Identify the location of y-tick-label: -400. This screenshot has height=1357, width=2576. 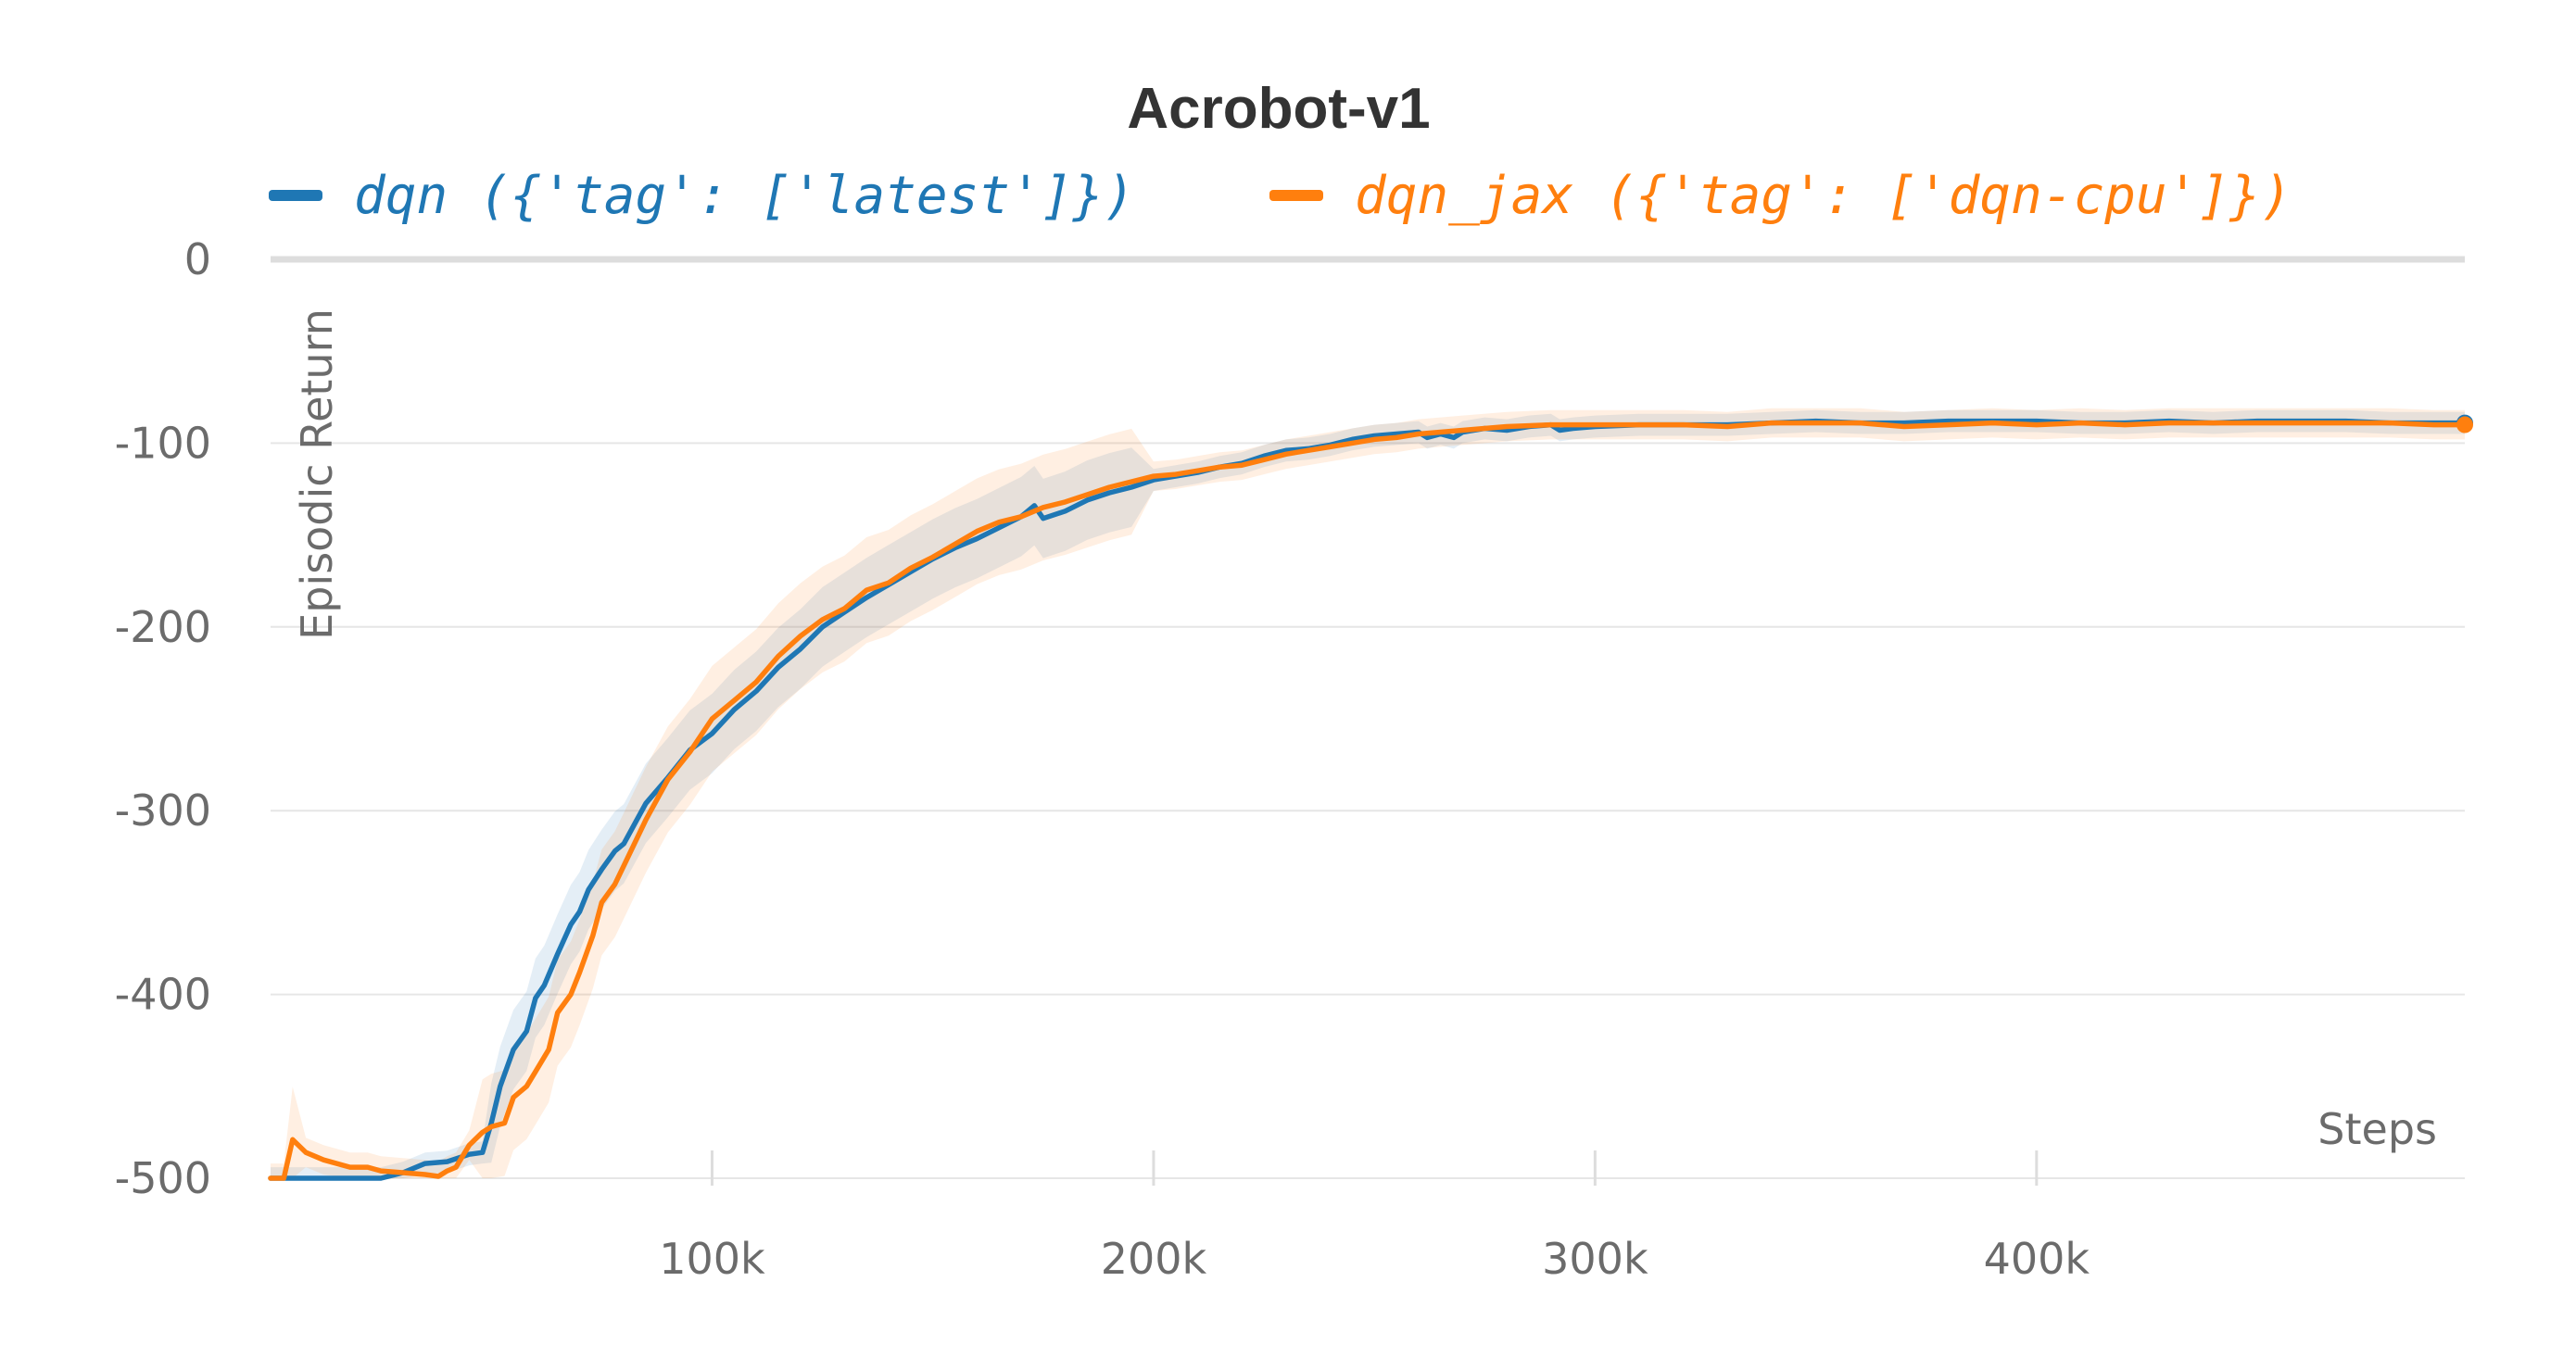
(163, 995).